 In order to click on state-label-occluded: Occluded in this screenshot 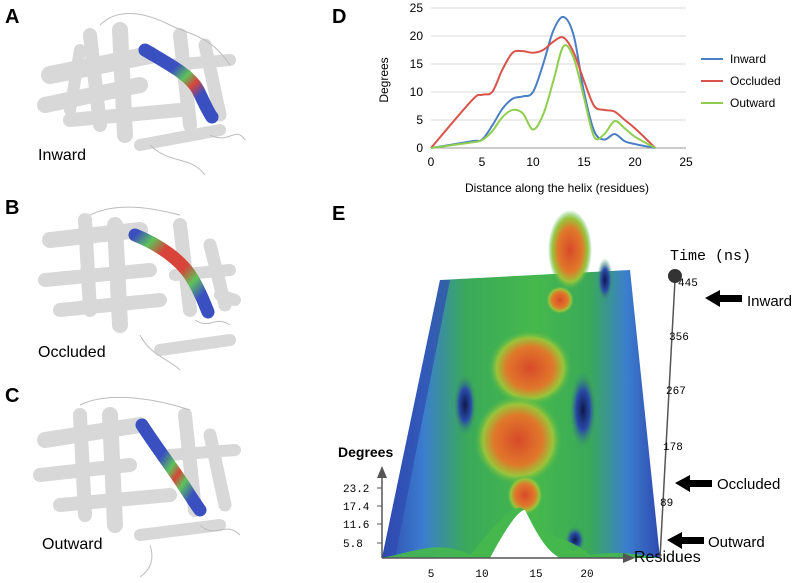, I will do `click(72, 352)`.